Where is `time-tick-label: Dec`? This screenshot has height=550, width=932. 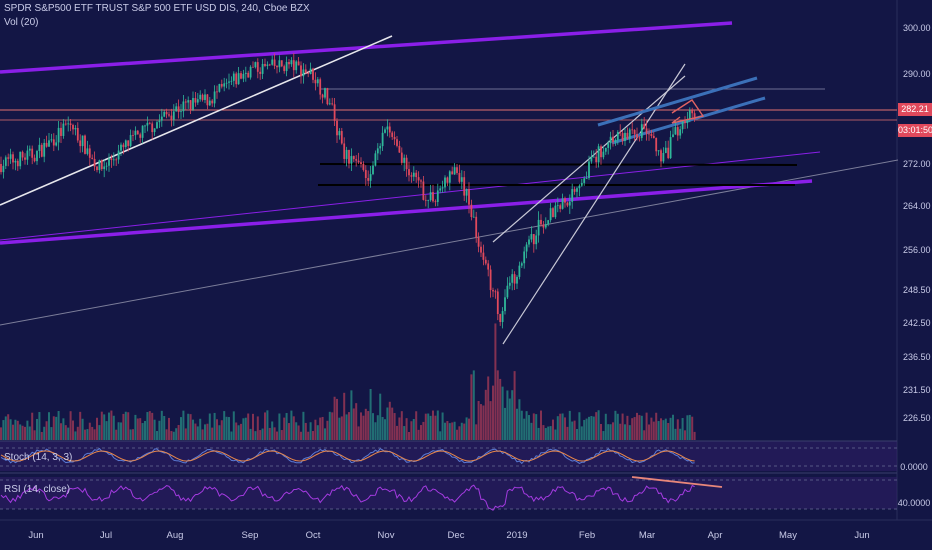
time-tick-label: Dec is located at coordinates (456, 535).